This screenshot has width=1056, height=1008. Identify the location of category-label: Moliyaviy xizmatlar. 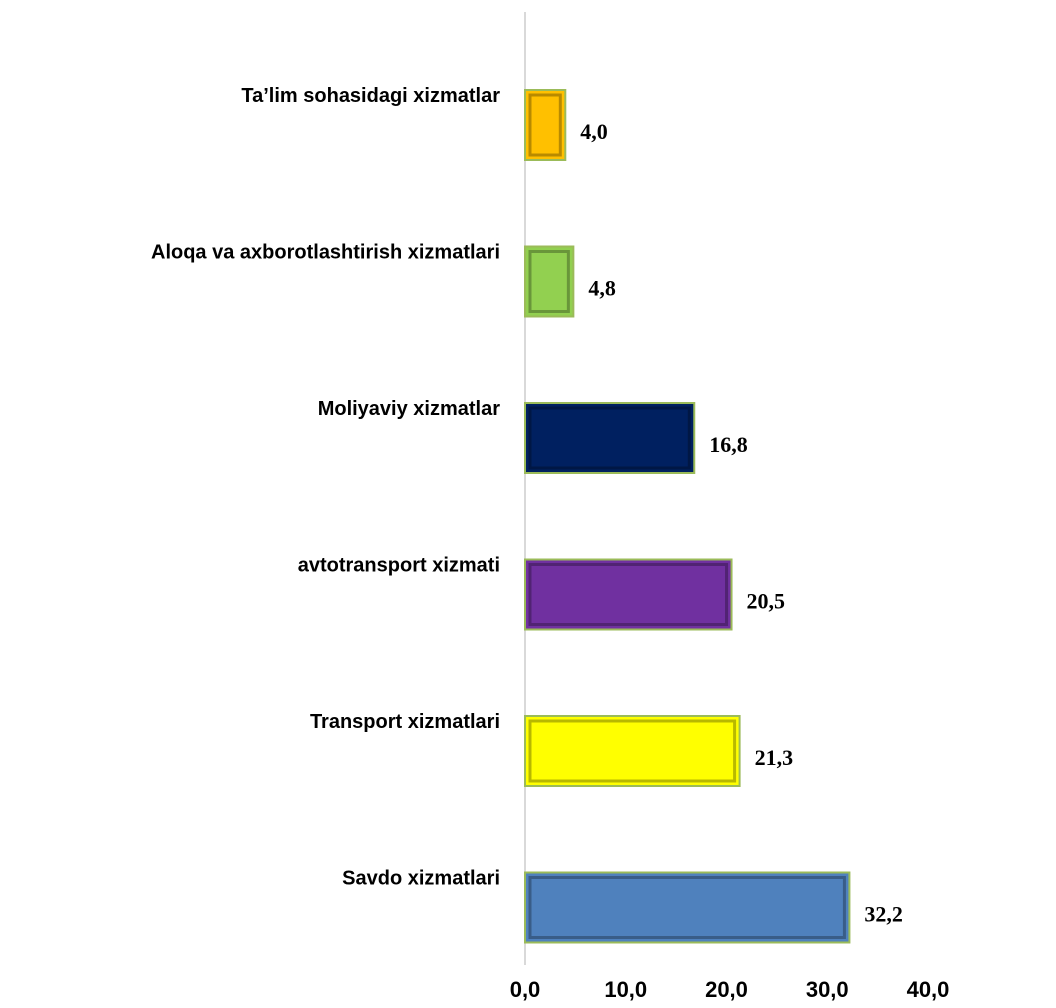
(409, 409).